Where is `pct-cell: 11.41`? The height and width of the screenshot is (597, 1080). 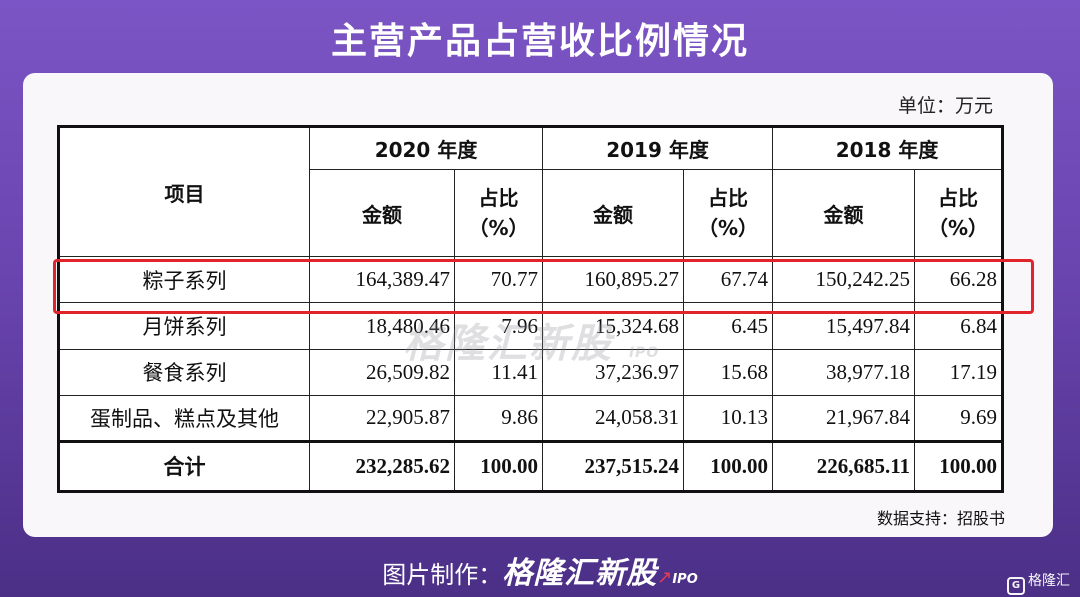
pct-cell: 11.41 is located at coordinates (498, 372).